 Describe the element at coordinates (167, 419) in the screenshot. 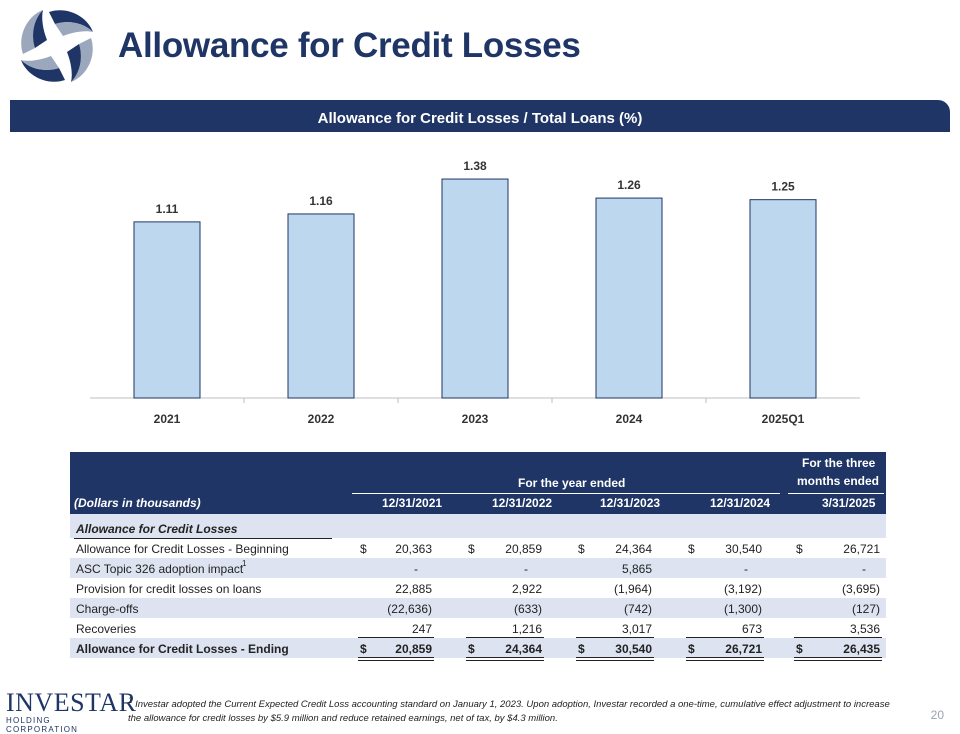

I see `tick-label-2021: 2021` at that location.